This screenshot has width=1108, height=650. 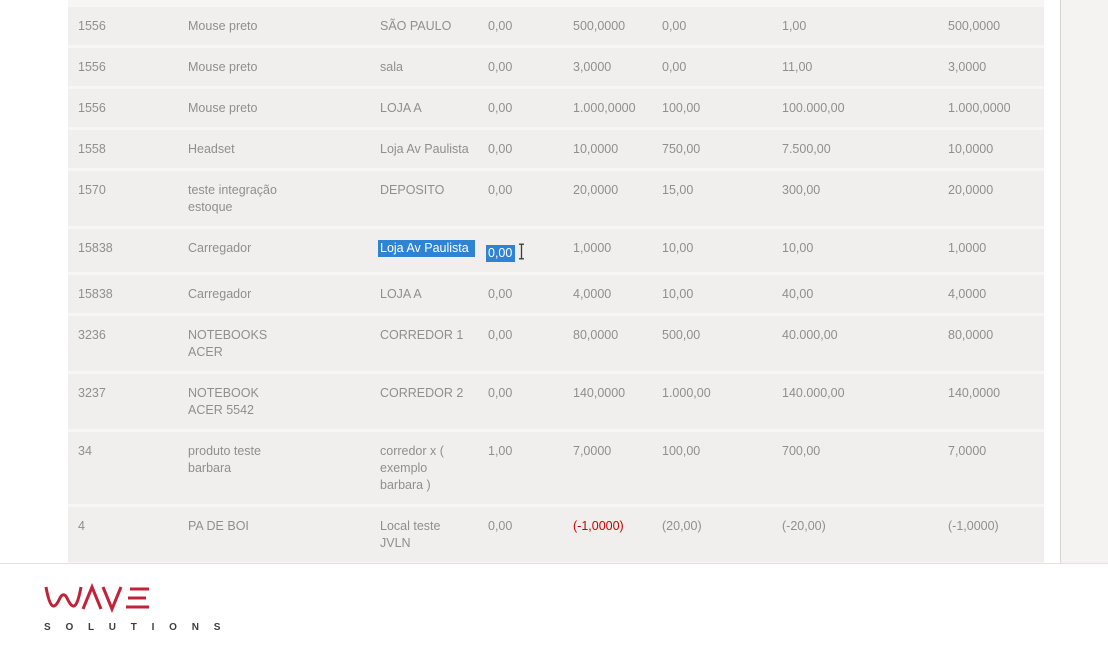 What do you see at coordinates (855, 108) in the screenshot?
I see `cell-value: 100.000,00` at bounding box center [855, 108].